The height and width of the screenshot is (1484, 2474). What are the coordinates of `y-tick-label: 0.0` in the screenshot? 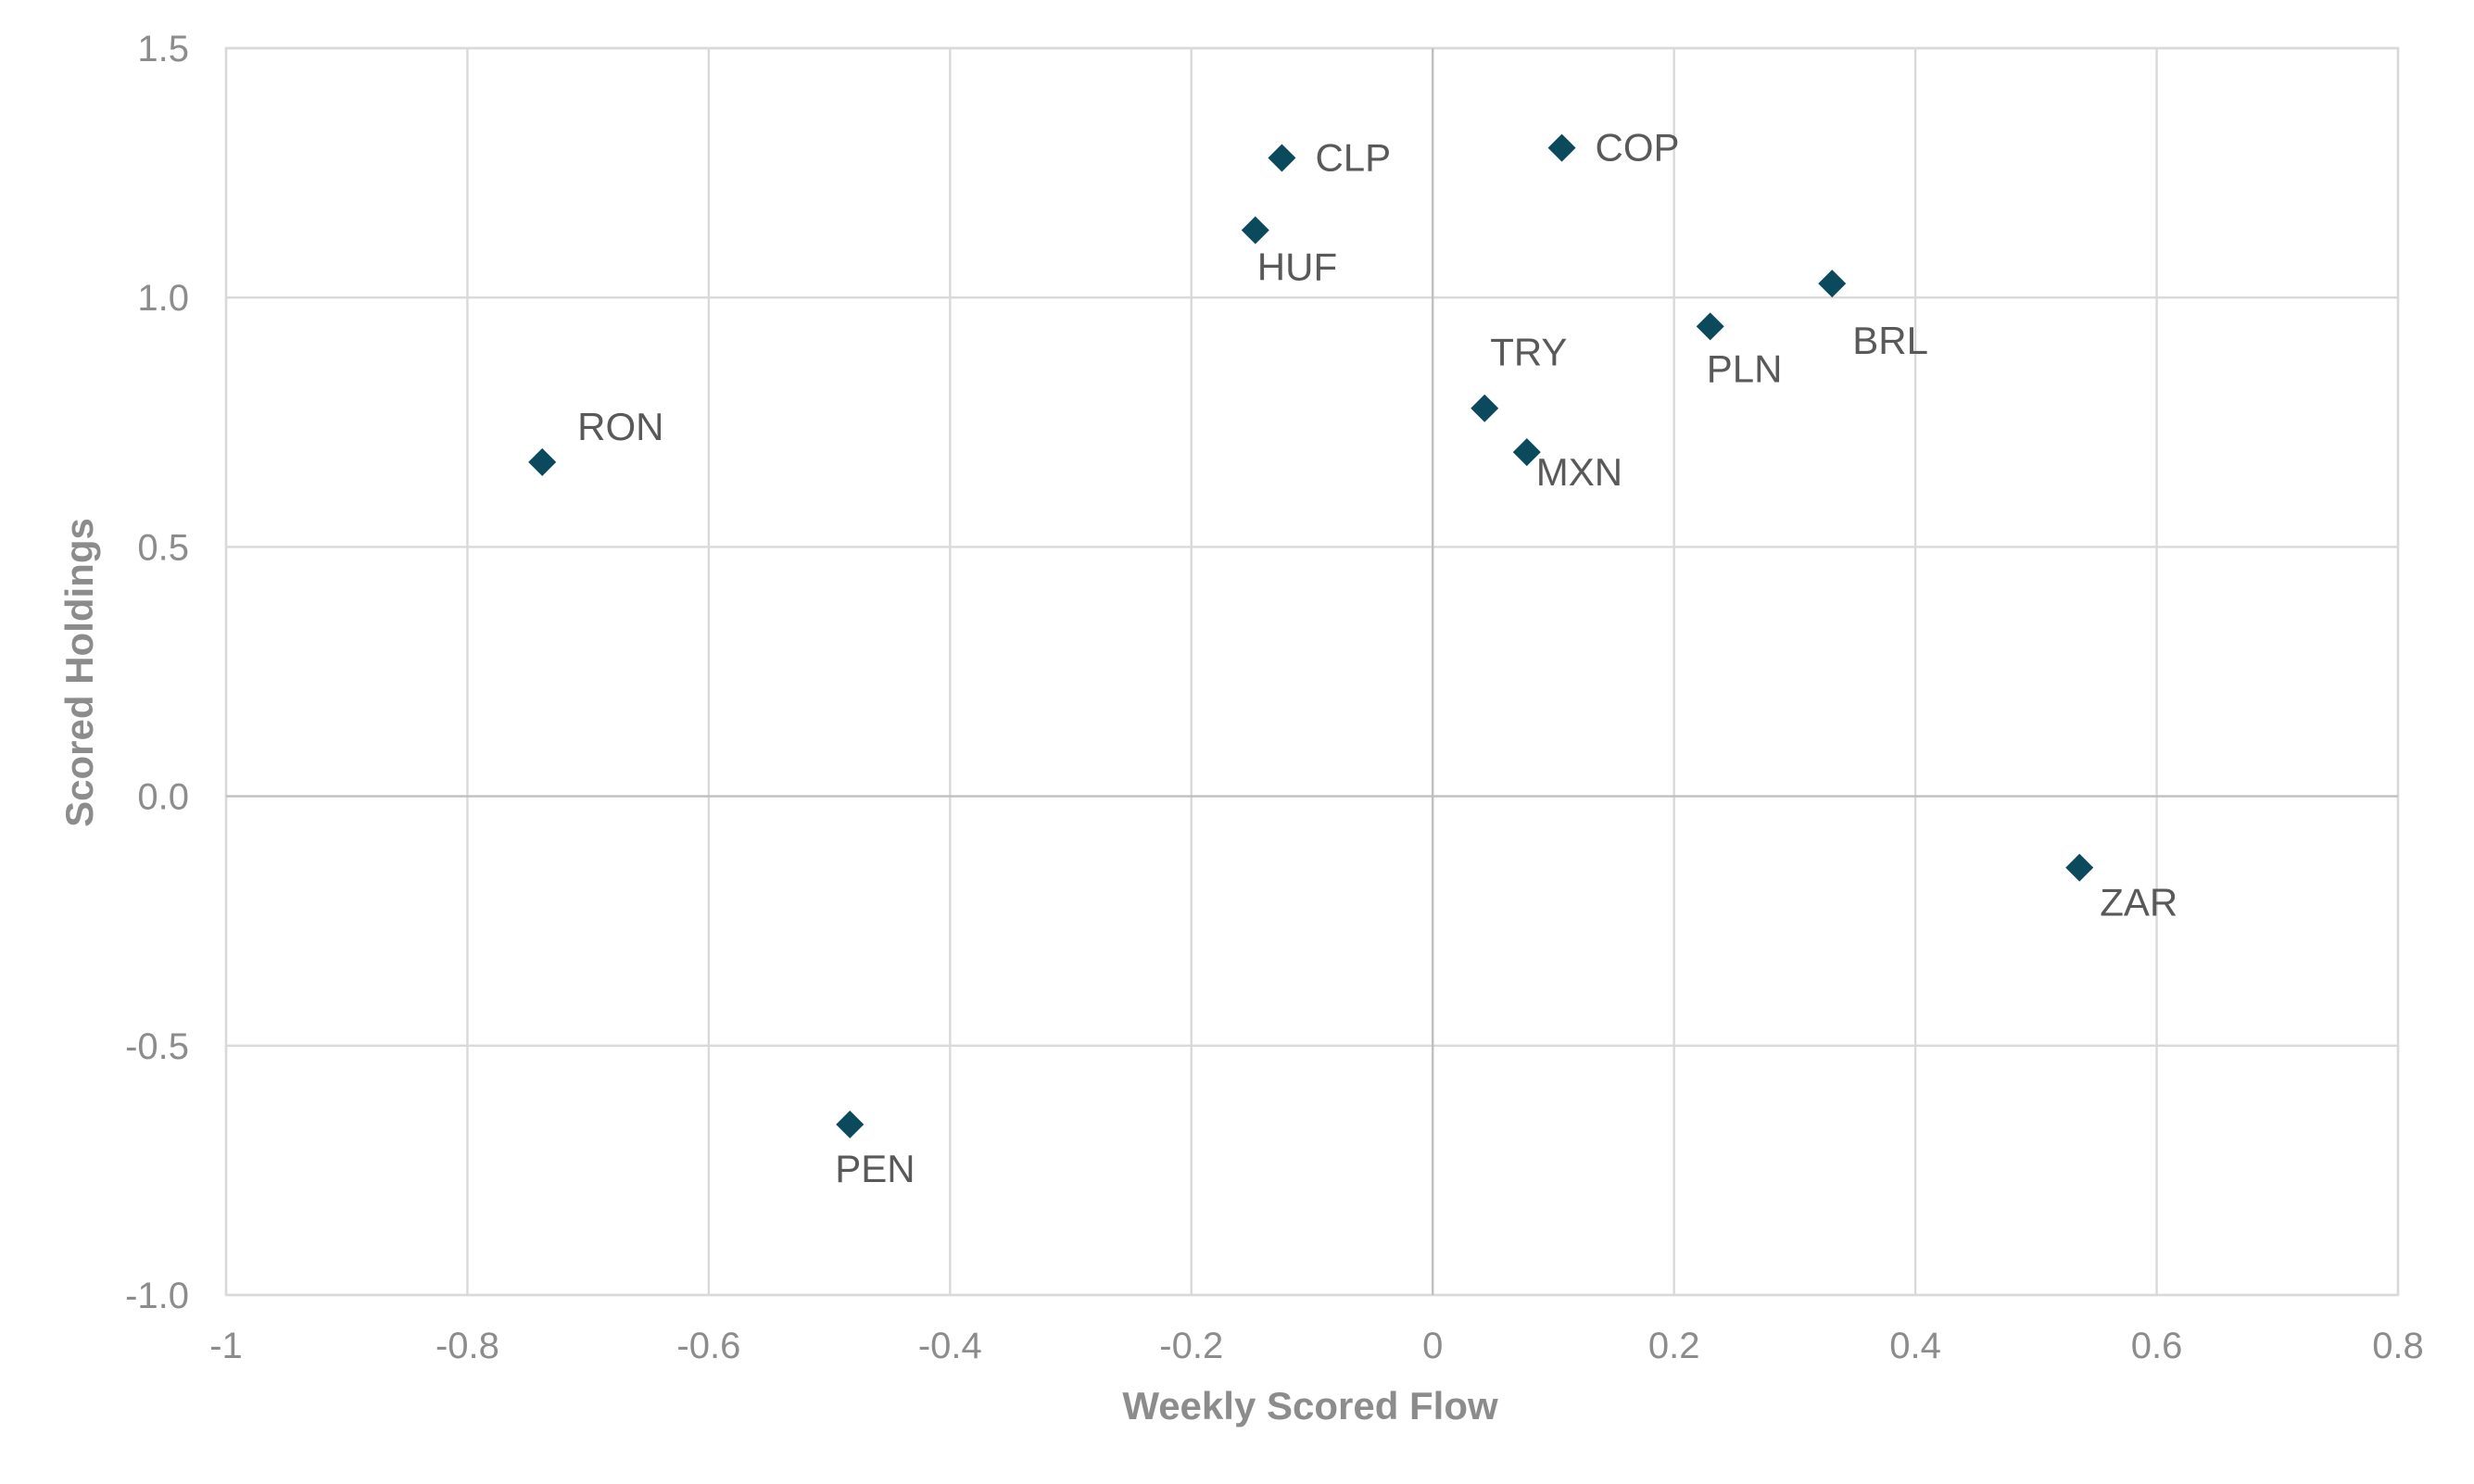 It's located at (163, 797).